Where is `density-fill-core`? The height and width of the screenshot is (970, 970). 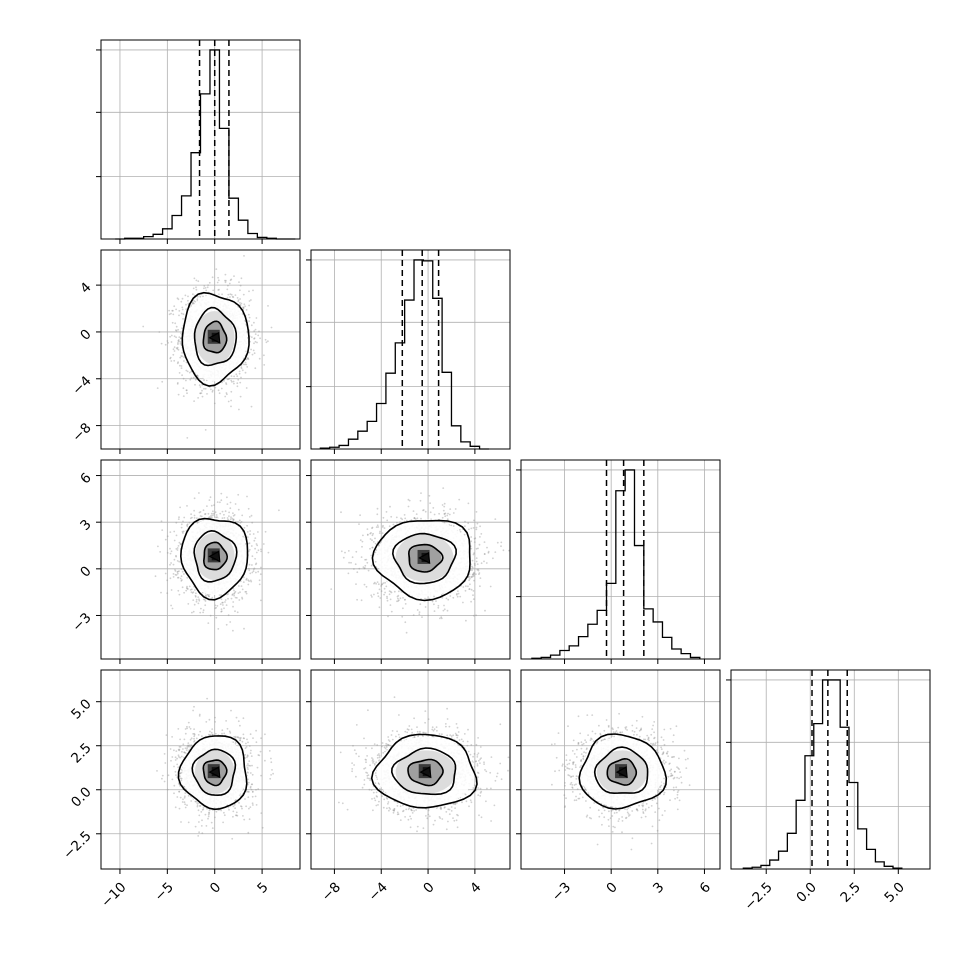
density-fill-core is located at coordinates (215, 337).